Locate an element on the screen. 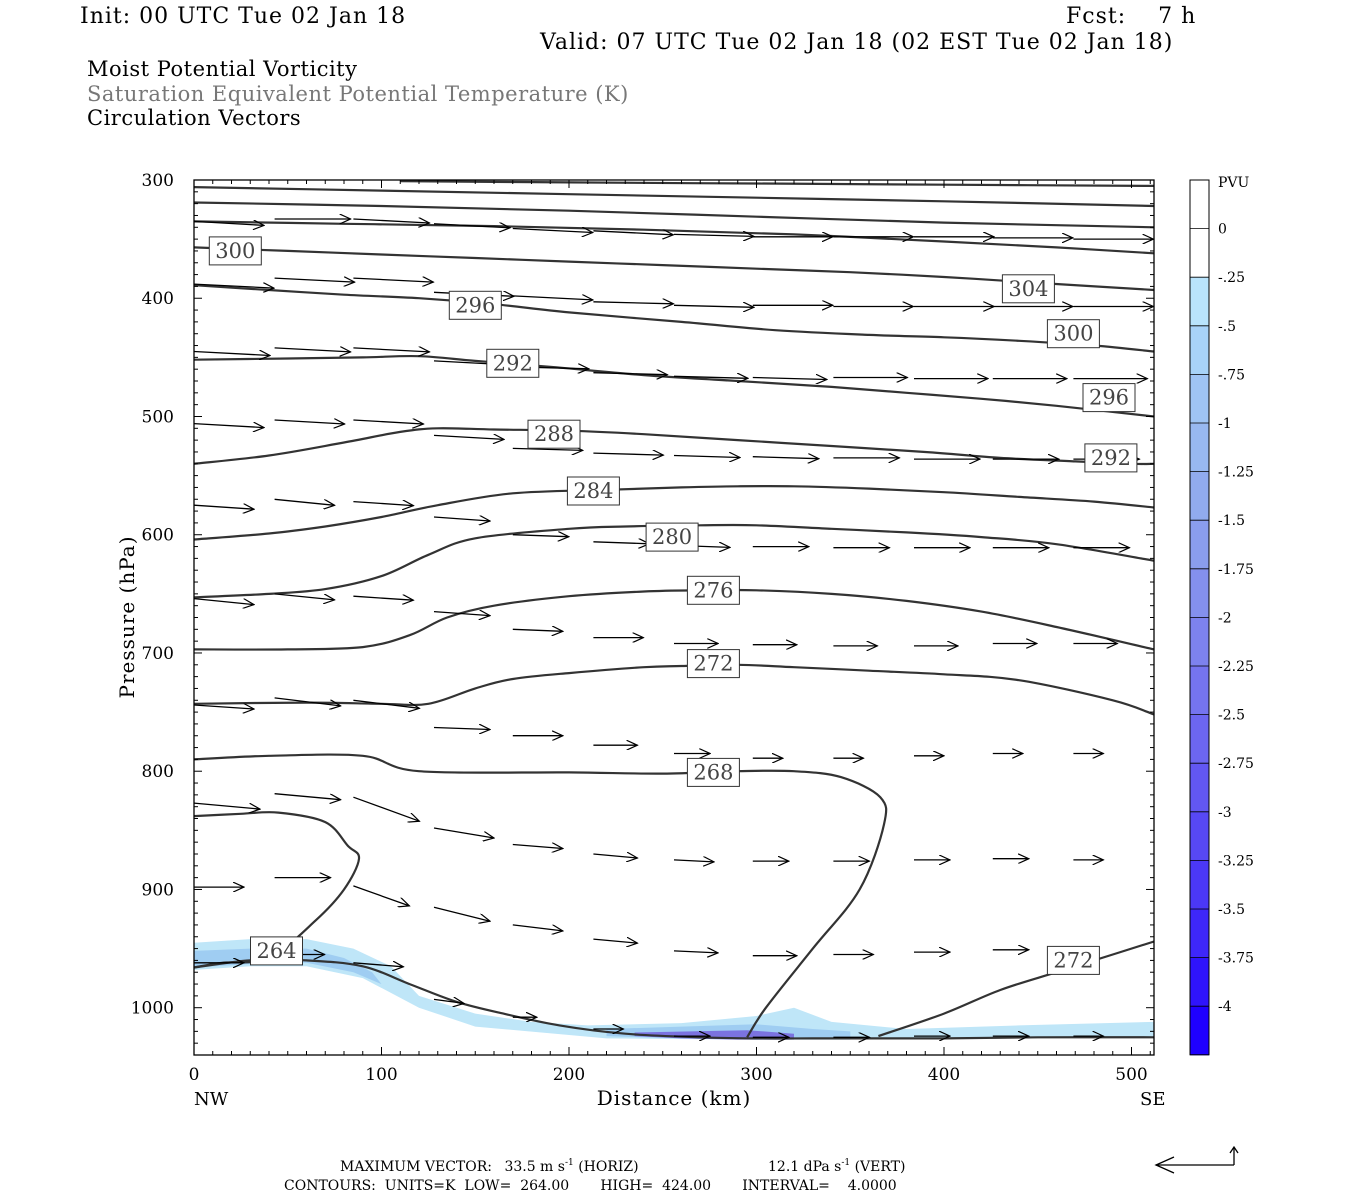 The image size is (1350, 1200). colorbar-label-15: -3.75 is located at coordinates (1236, 959).